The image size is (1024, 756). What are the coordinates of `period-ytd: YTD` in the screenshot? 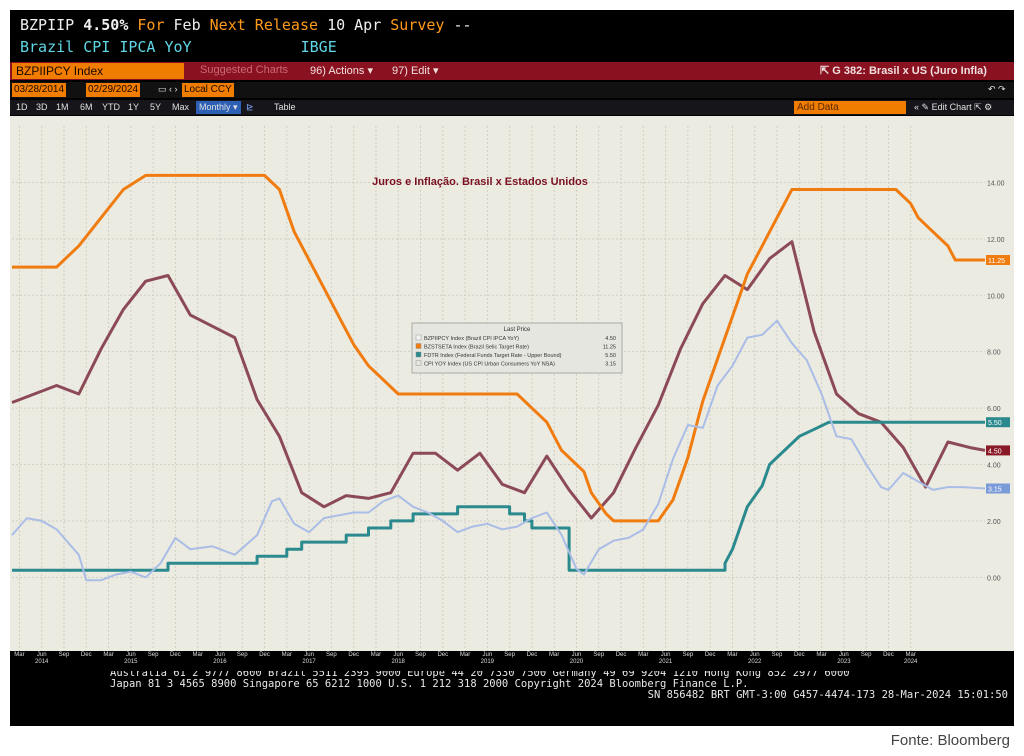 It's located at (111, 107).